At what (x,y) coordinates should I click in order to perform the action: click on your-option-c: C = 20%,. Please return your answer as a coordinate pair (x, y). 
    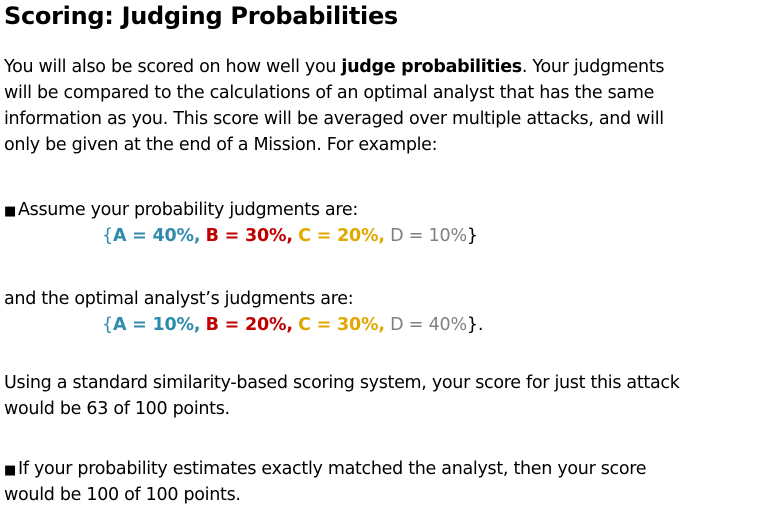
    Looking at the image, I should click on (341, 236).